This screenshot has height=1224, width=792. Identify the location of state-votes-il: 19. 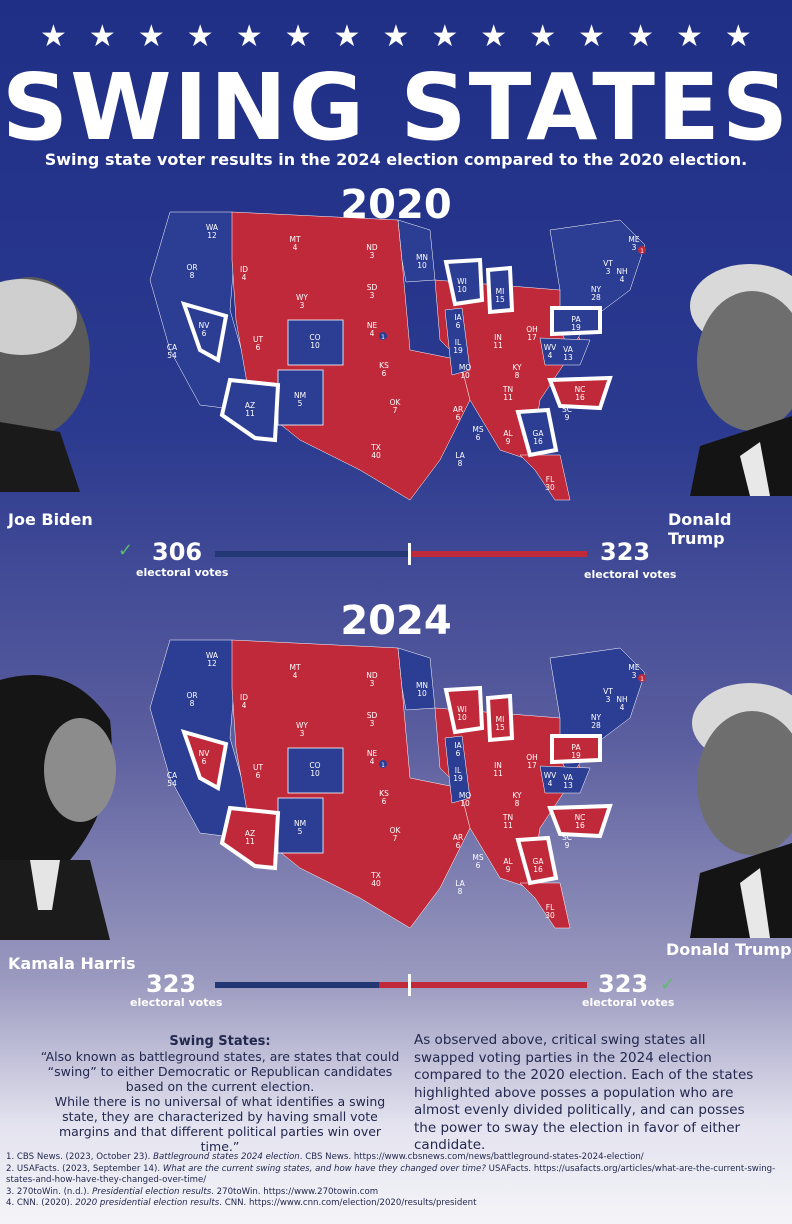
(458, 778).